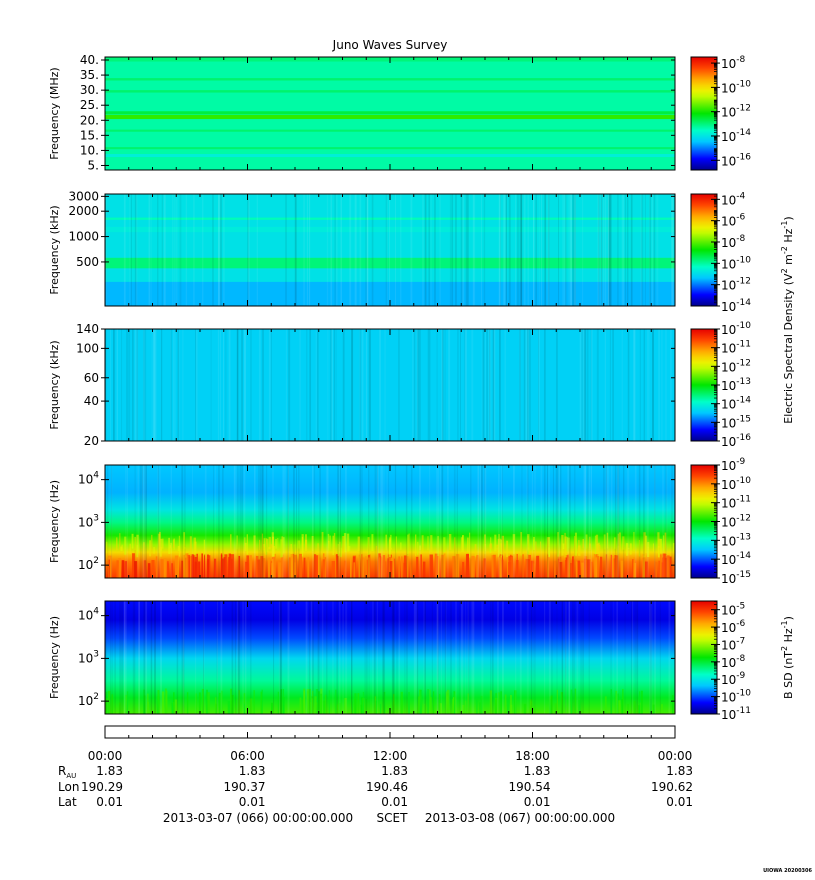  Describe the element at coordinates (109, 771) in the screenshot. I see `ephemeris-value: 1.83` at that location.